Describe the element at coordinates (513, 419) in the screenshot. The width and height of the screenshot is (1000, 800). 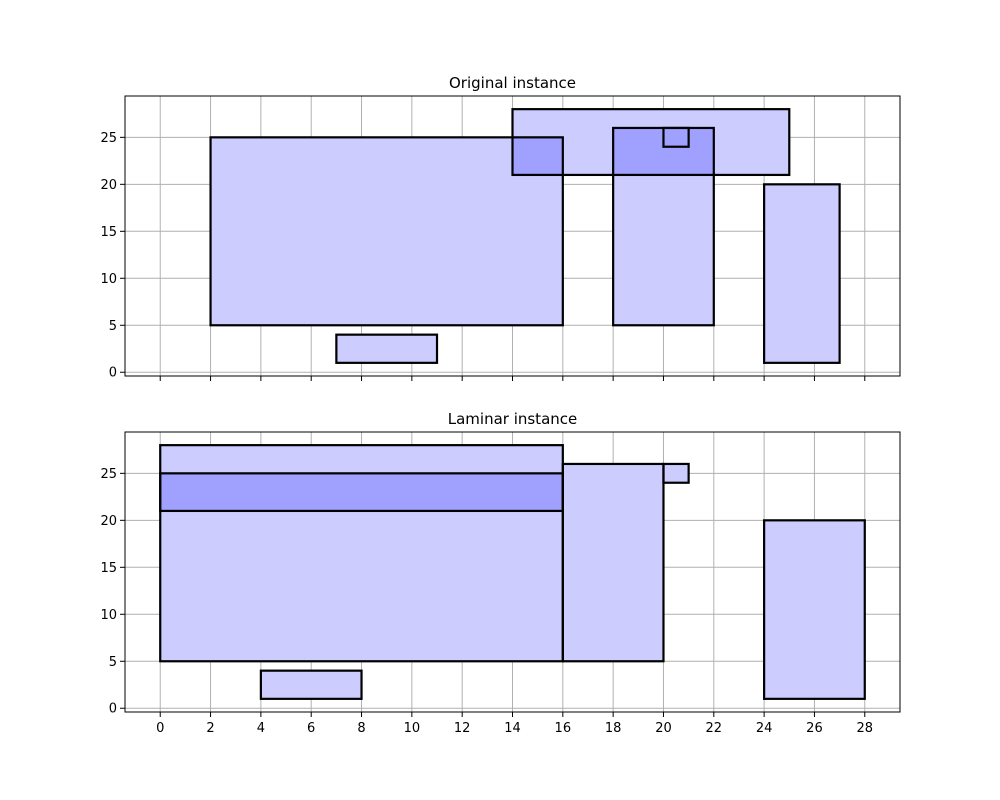
I see `chart-title: Laminar instance` at that location.